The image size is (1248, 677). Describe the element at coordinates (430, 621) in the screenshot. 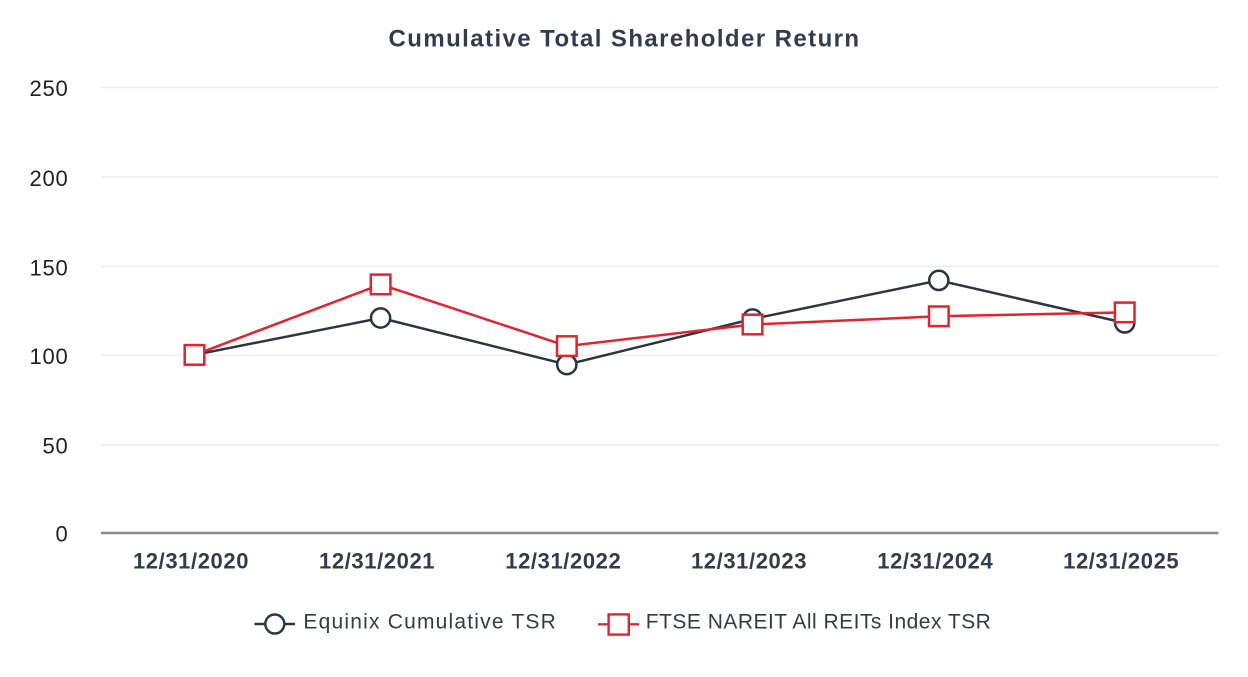

I see `svg-text: Equinix Cumulative TSR` at that location.